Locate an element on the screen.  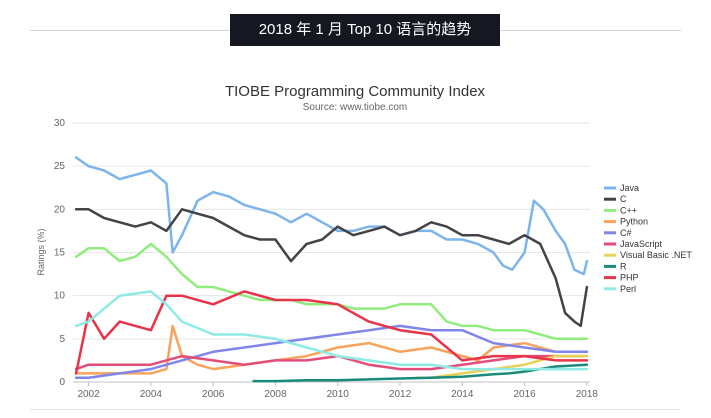
legend-label-cplusplus: C++ is located at coordinates (628, 210).